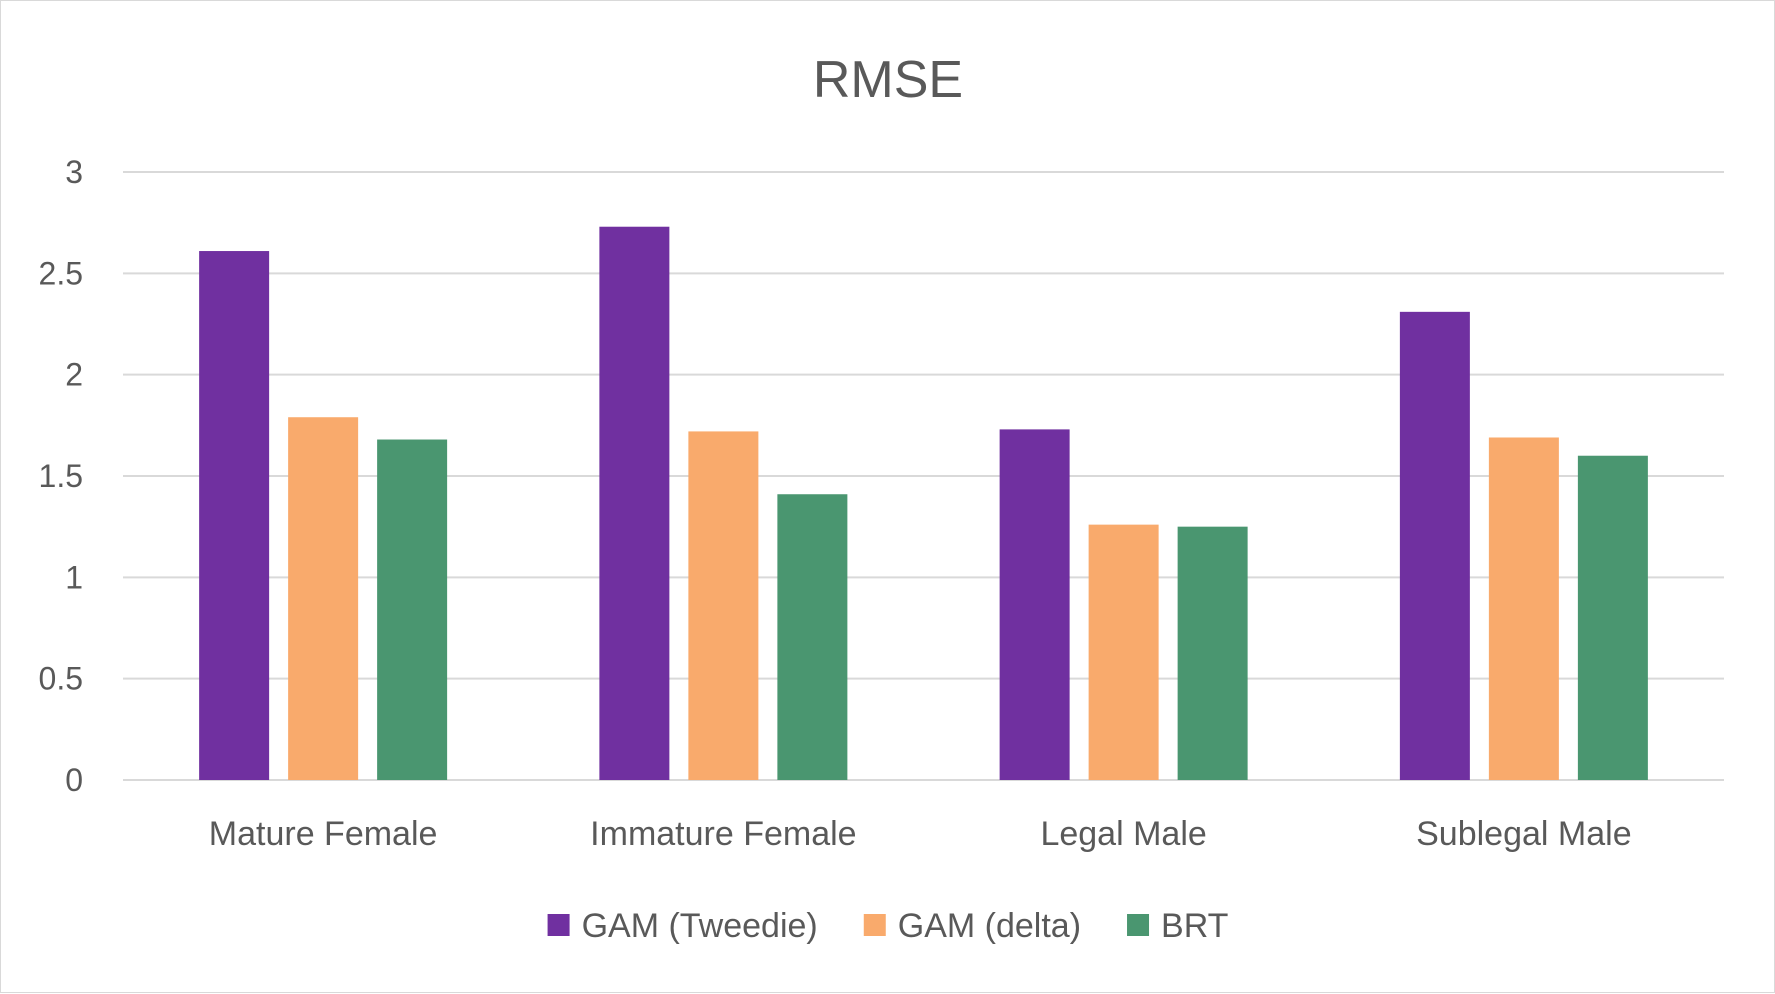 The height and width of the screenshot is (994, 1775). What do you see at coordinates (61, 679) in the screenshot?
I see `y-tick-label: 0.5` at bounding box center [61, 679].